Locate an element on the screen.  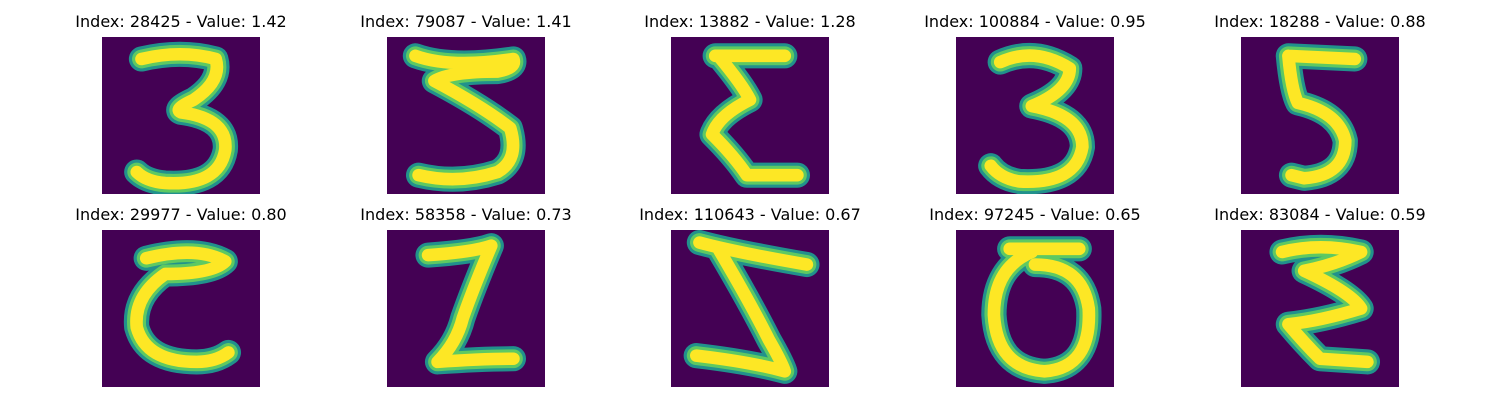
sample-tile: Index: 83084 - Value: 0.59 is located at coordinates (1320, 296).